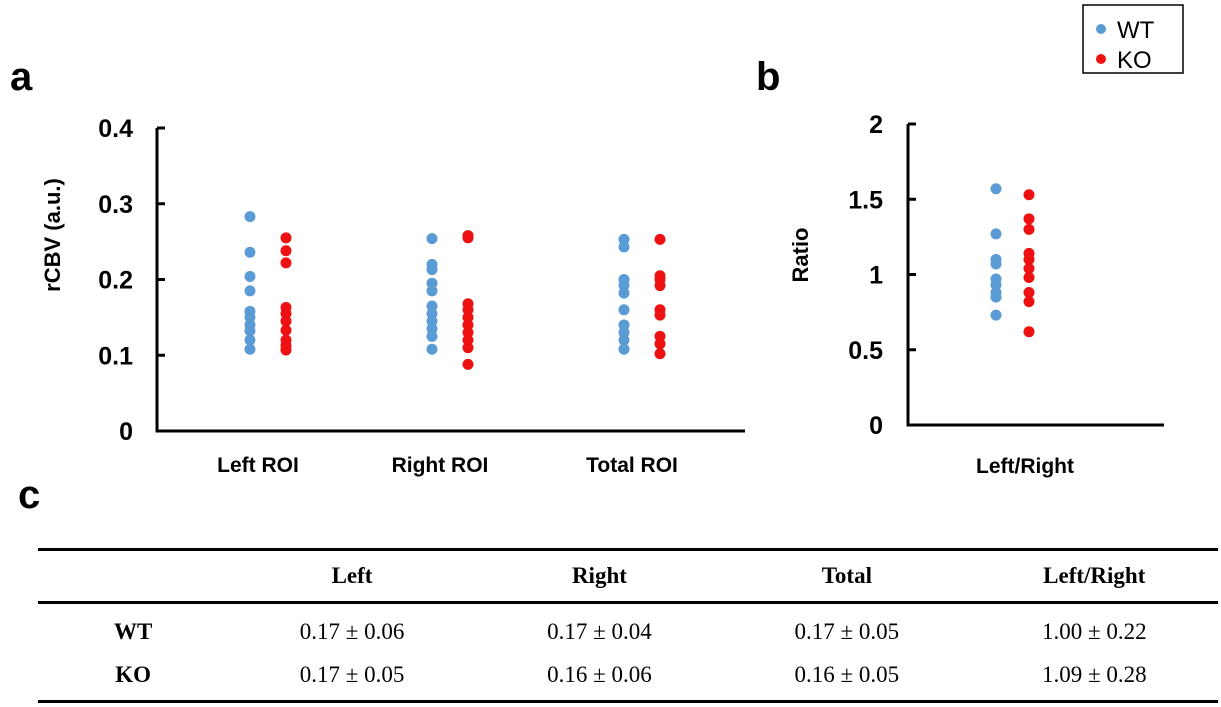 This screenshot has height=707, width=1221. Describe the element at coordinates (115, 129) in the screenshot. I see `y-tick-label: 0.4` at that location.